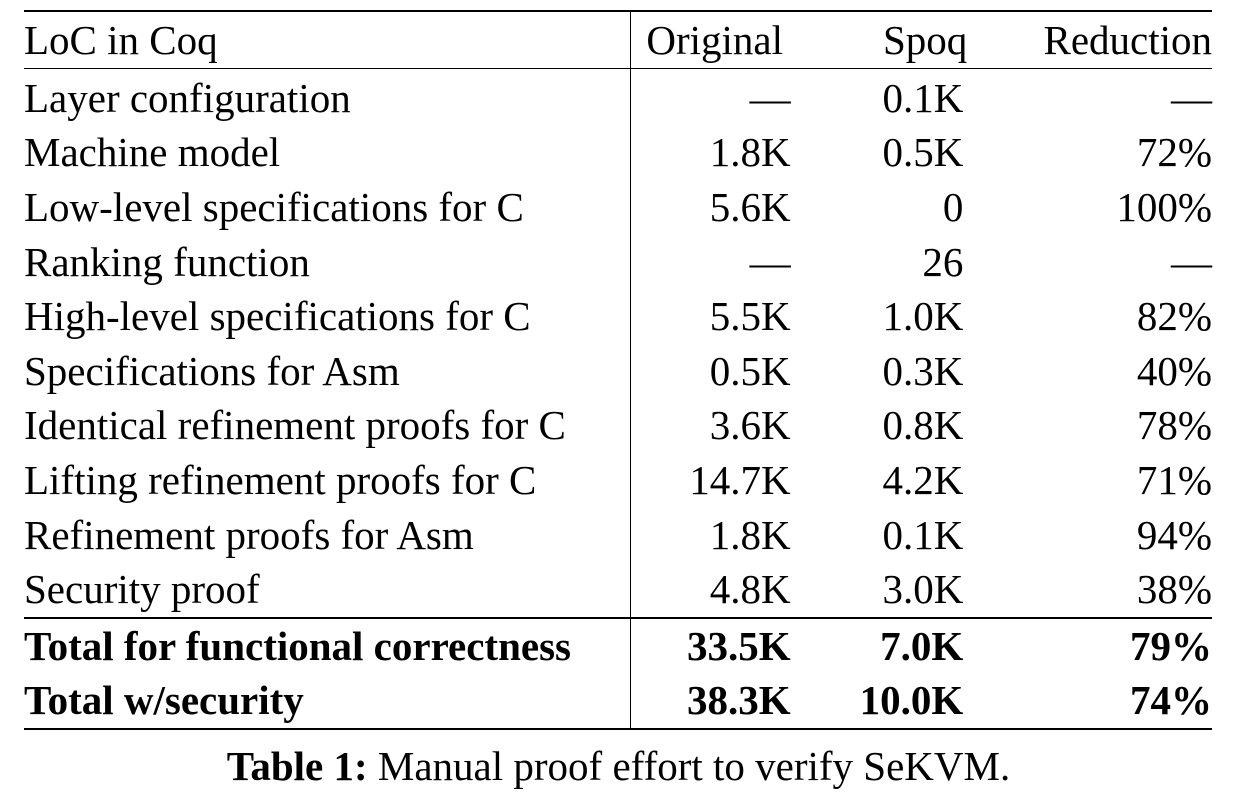 This screenshot has height=797, width=1237. I want to click on row-label: High-level specifications for C, so click(277, 316).